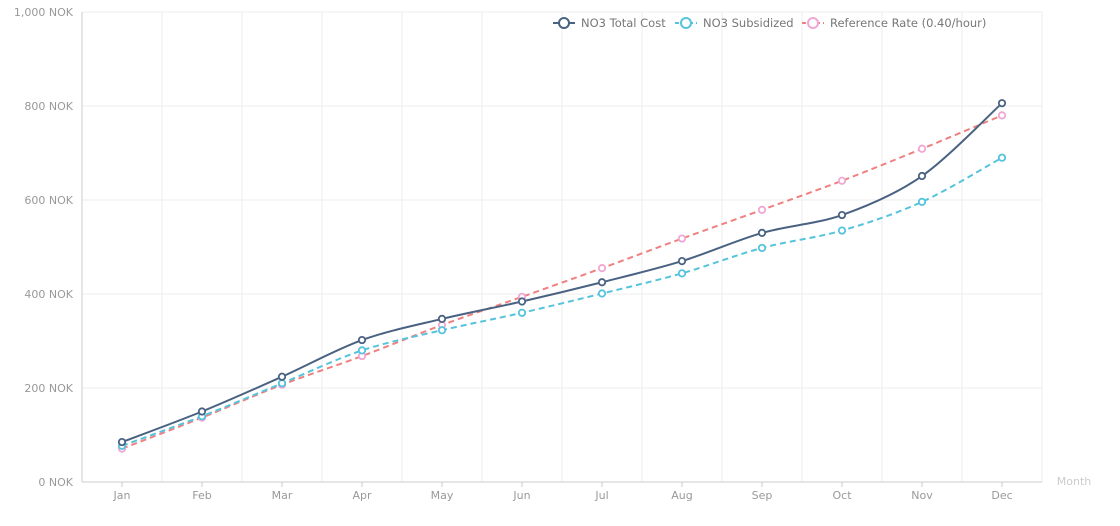 The width and height of the screenshot is (1120, 526). I want to click on y-tick-label: 0 NOK, so click(55, 482).